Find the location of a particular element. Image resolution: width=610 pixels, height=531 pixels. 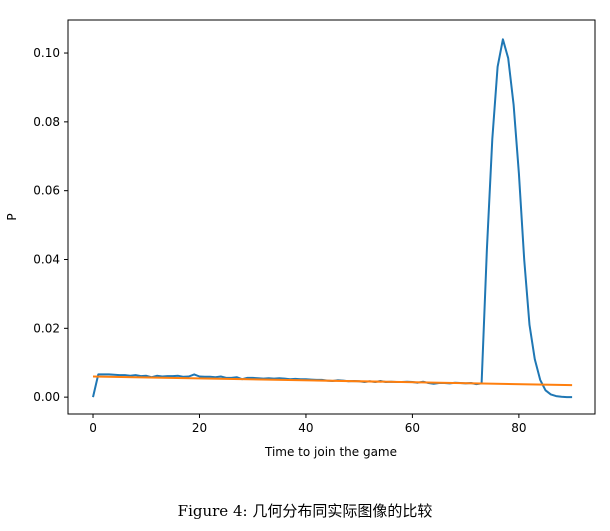

y-axis-label: P is located at coordinates (12, 216).